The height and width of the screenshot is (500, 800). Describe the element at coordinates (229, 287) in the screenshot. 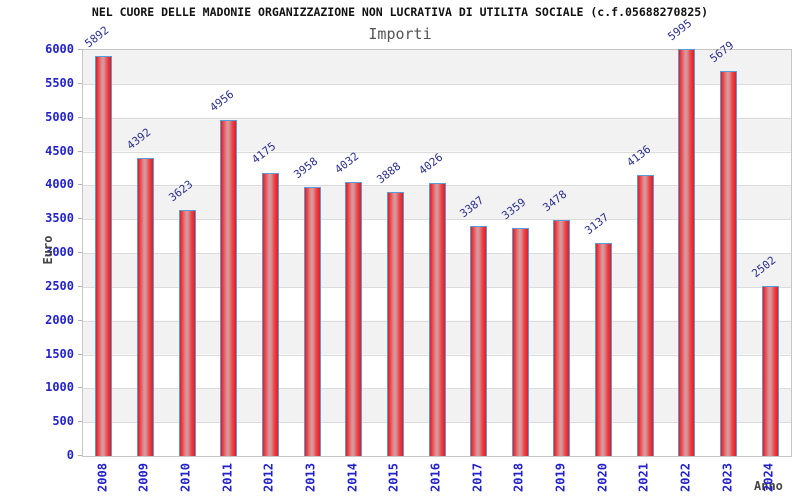

I see `bar-2011` at that location.